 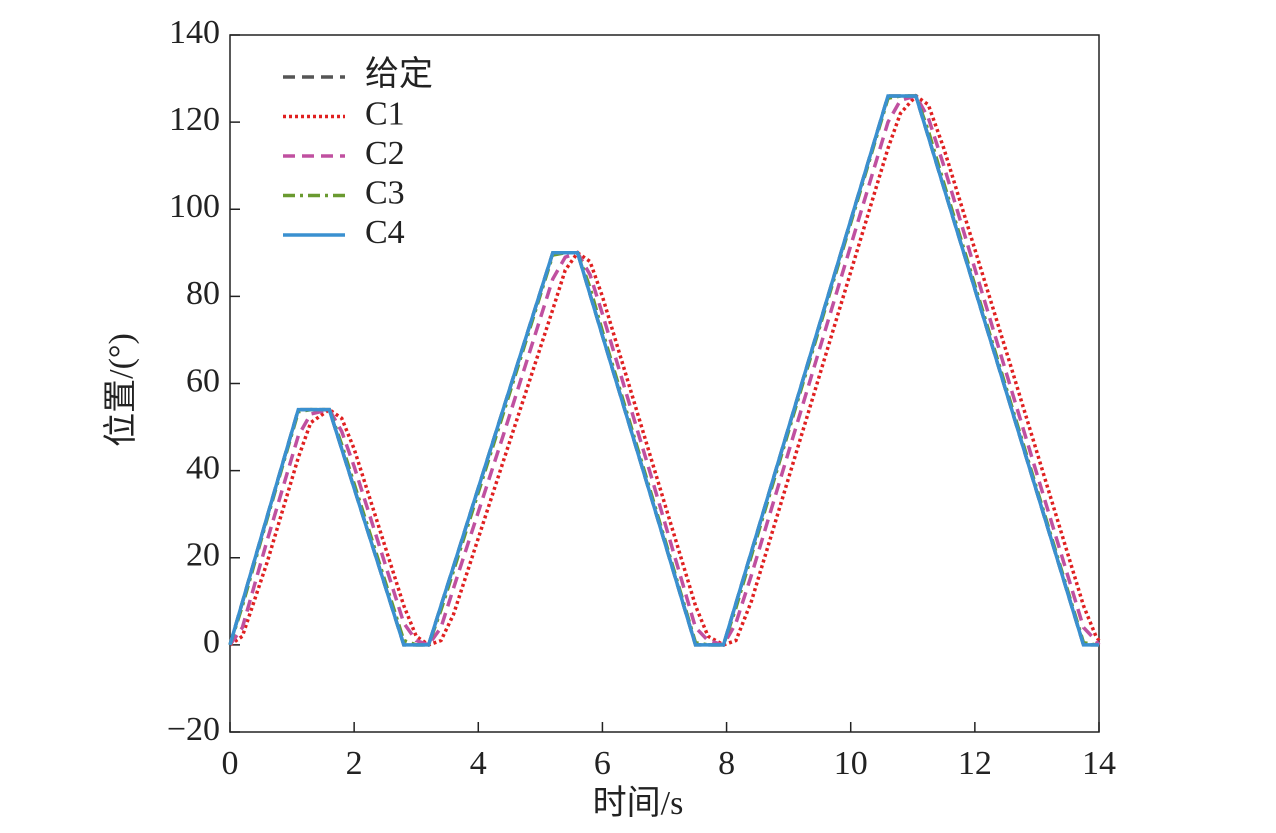 What do you see at coordinates (726, 763) in the screenshot?
I see `x-tick-label: 8` at bounding box center [726, 763].